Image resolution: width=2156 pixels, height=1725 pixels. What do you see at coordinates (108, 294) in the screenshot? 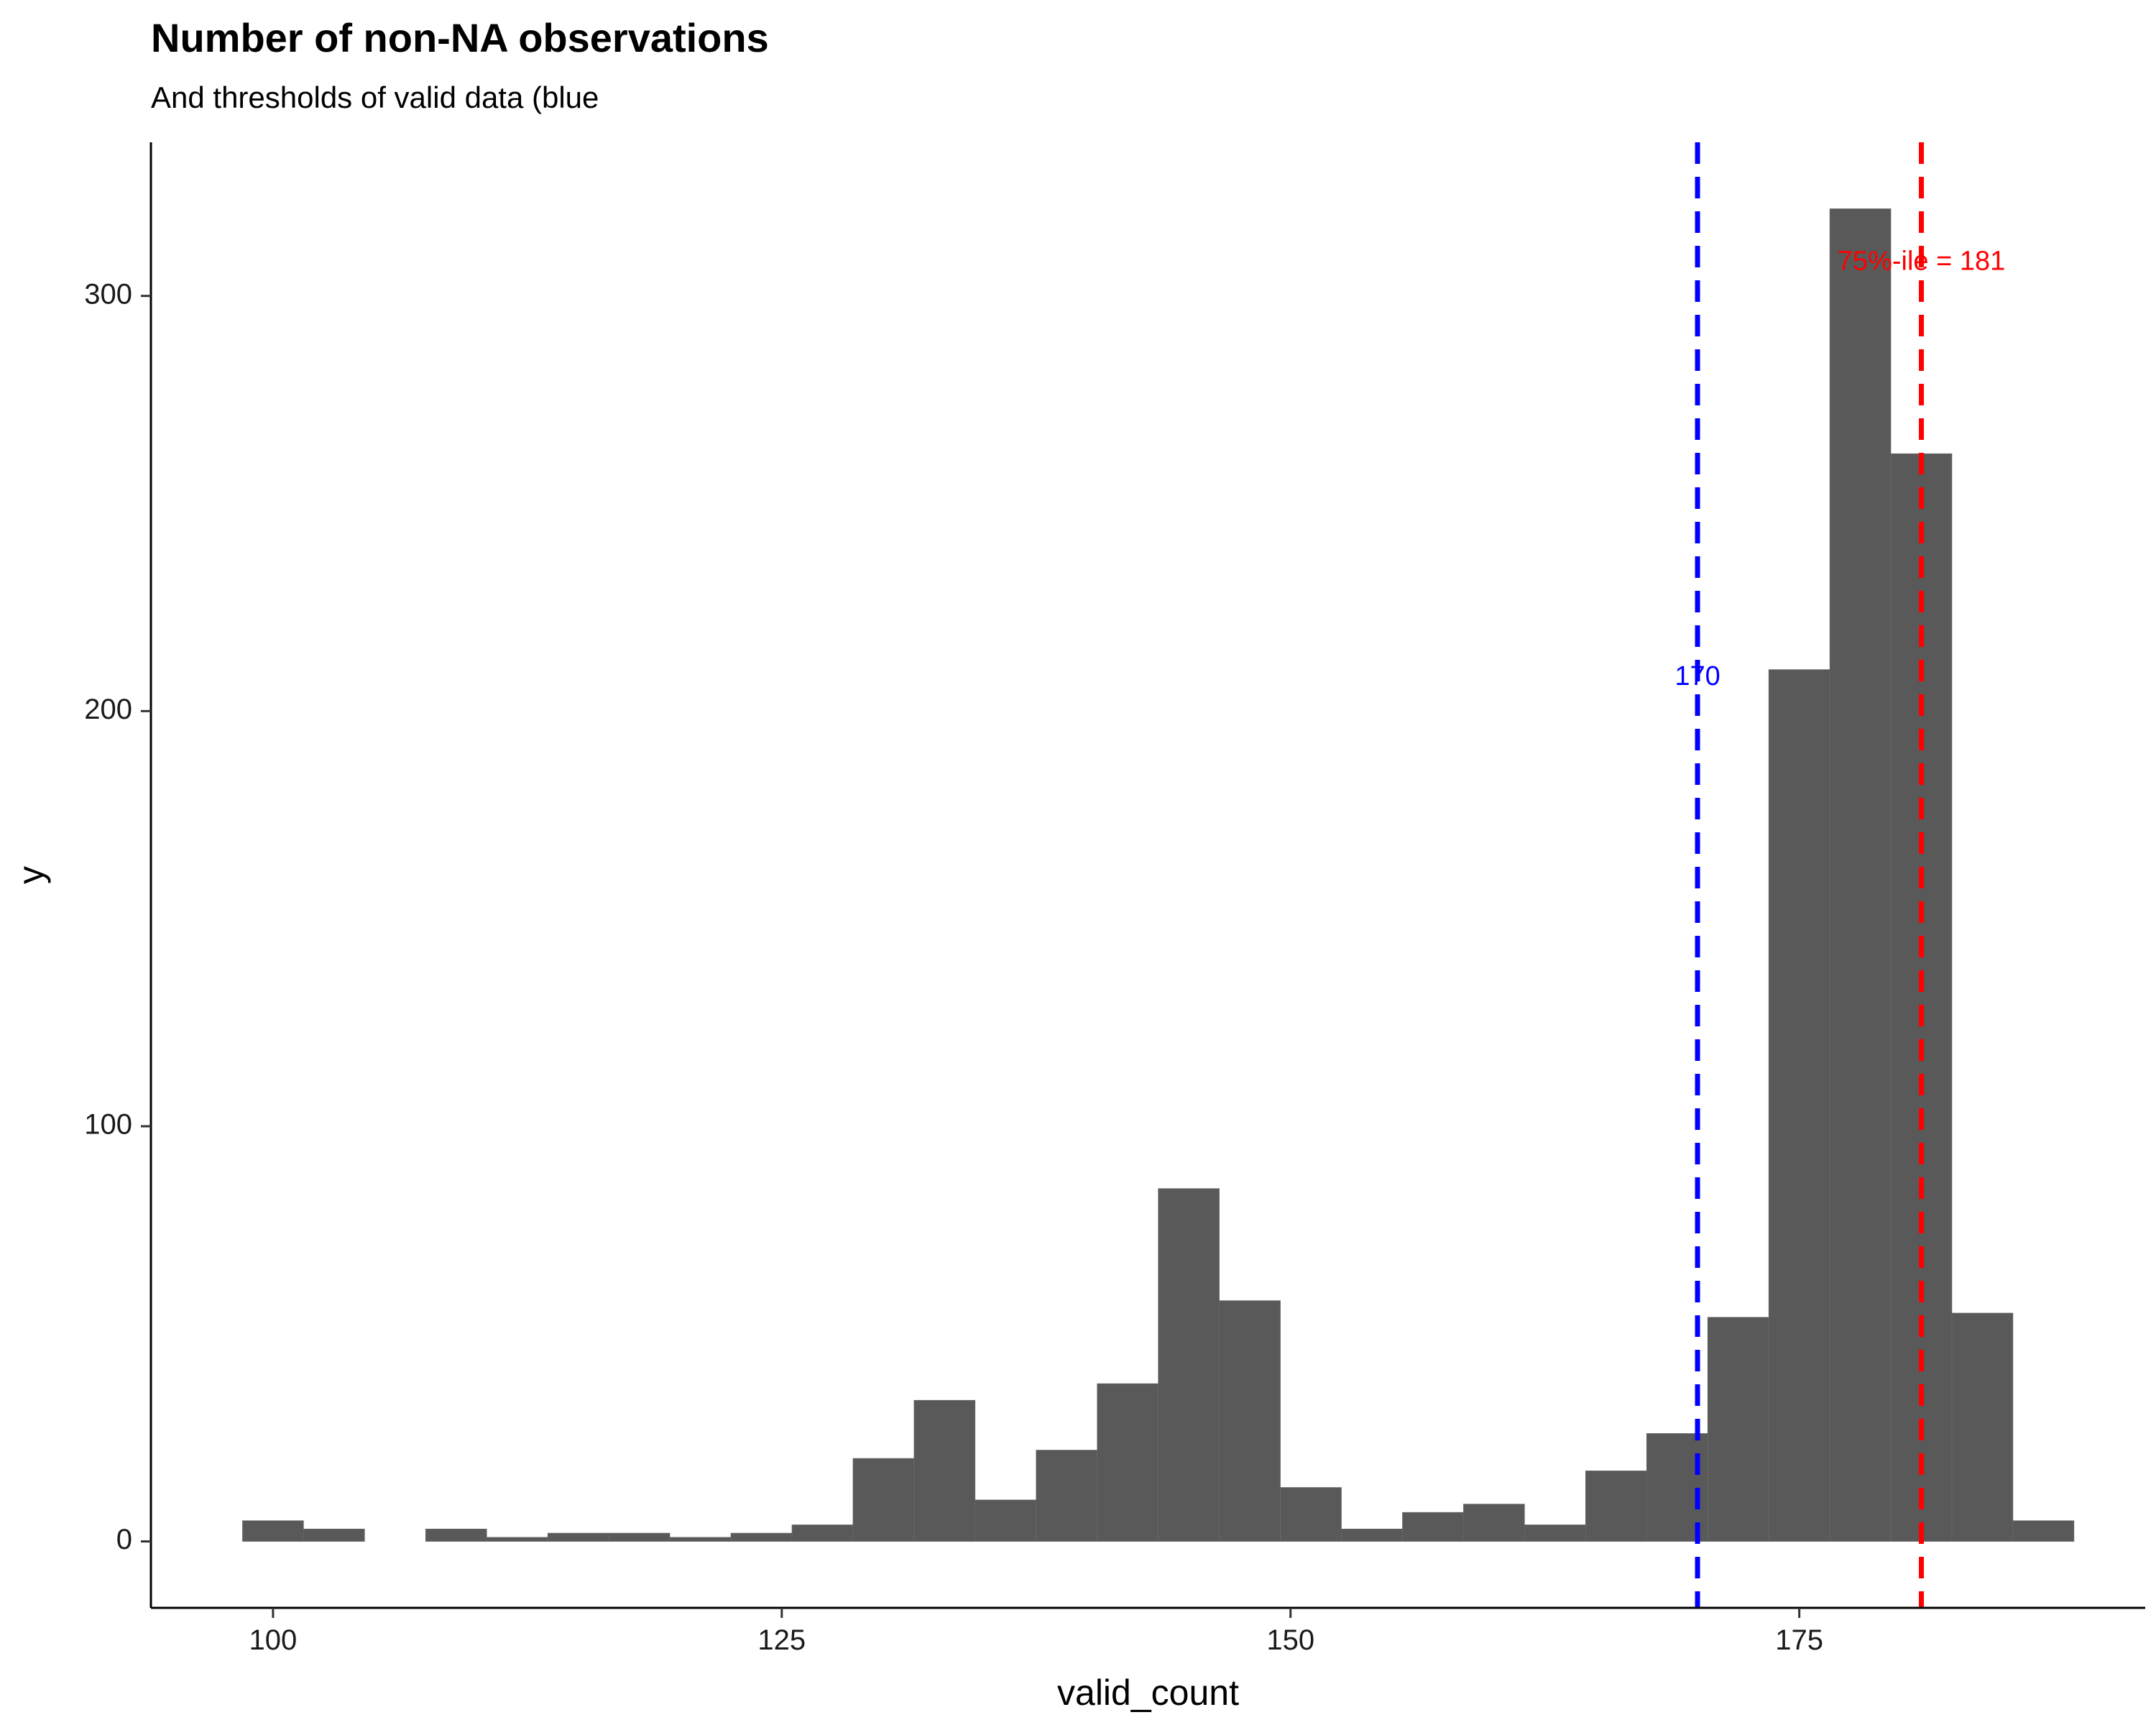
I see `y-tick-label: 300` at bounding box center [108, 294].